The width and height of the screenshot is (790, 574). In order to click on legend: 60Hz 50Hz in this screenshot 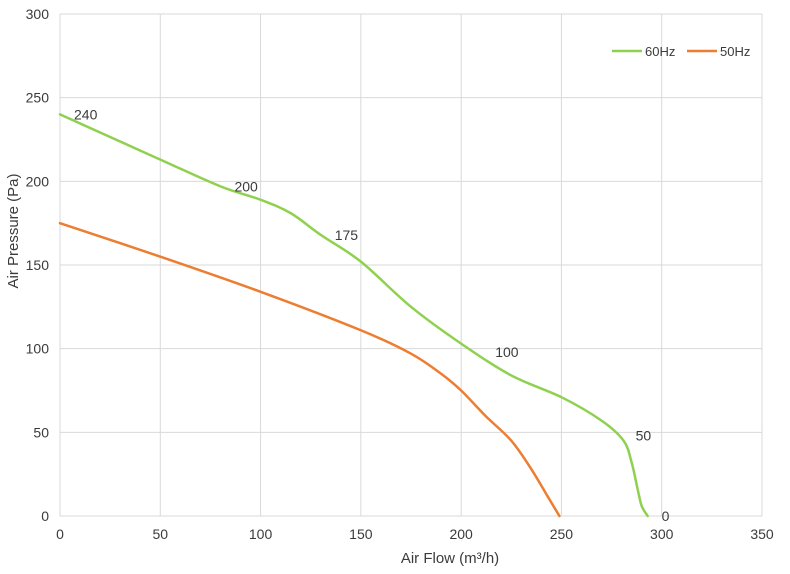, I will do `click(681, 51)`.